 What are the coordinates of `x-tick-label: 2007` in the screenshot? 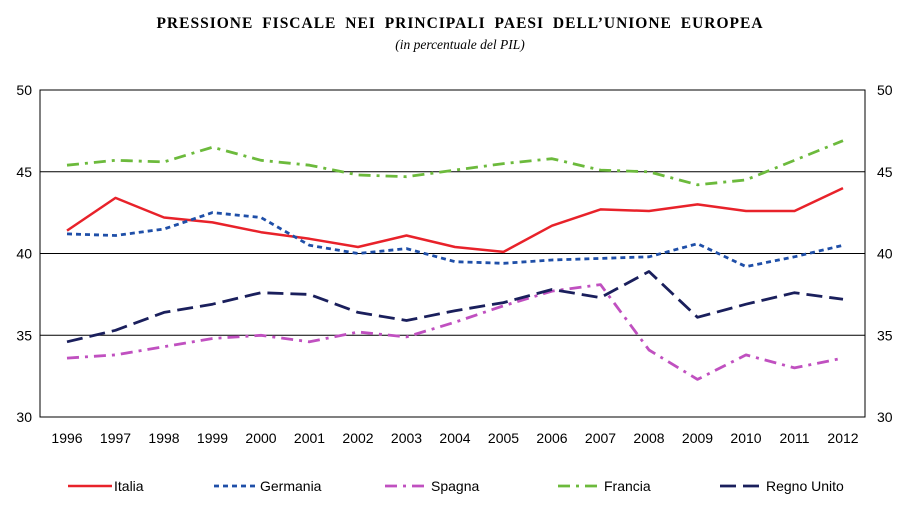 It's located at (600, 438).